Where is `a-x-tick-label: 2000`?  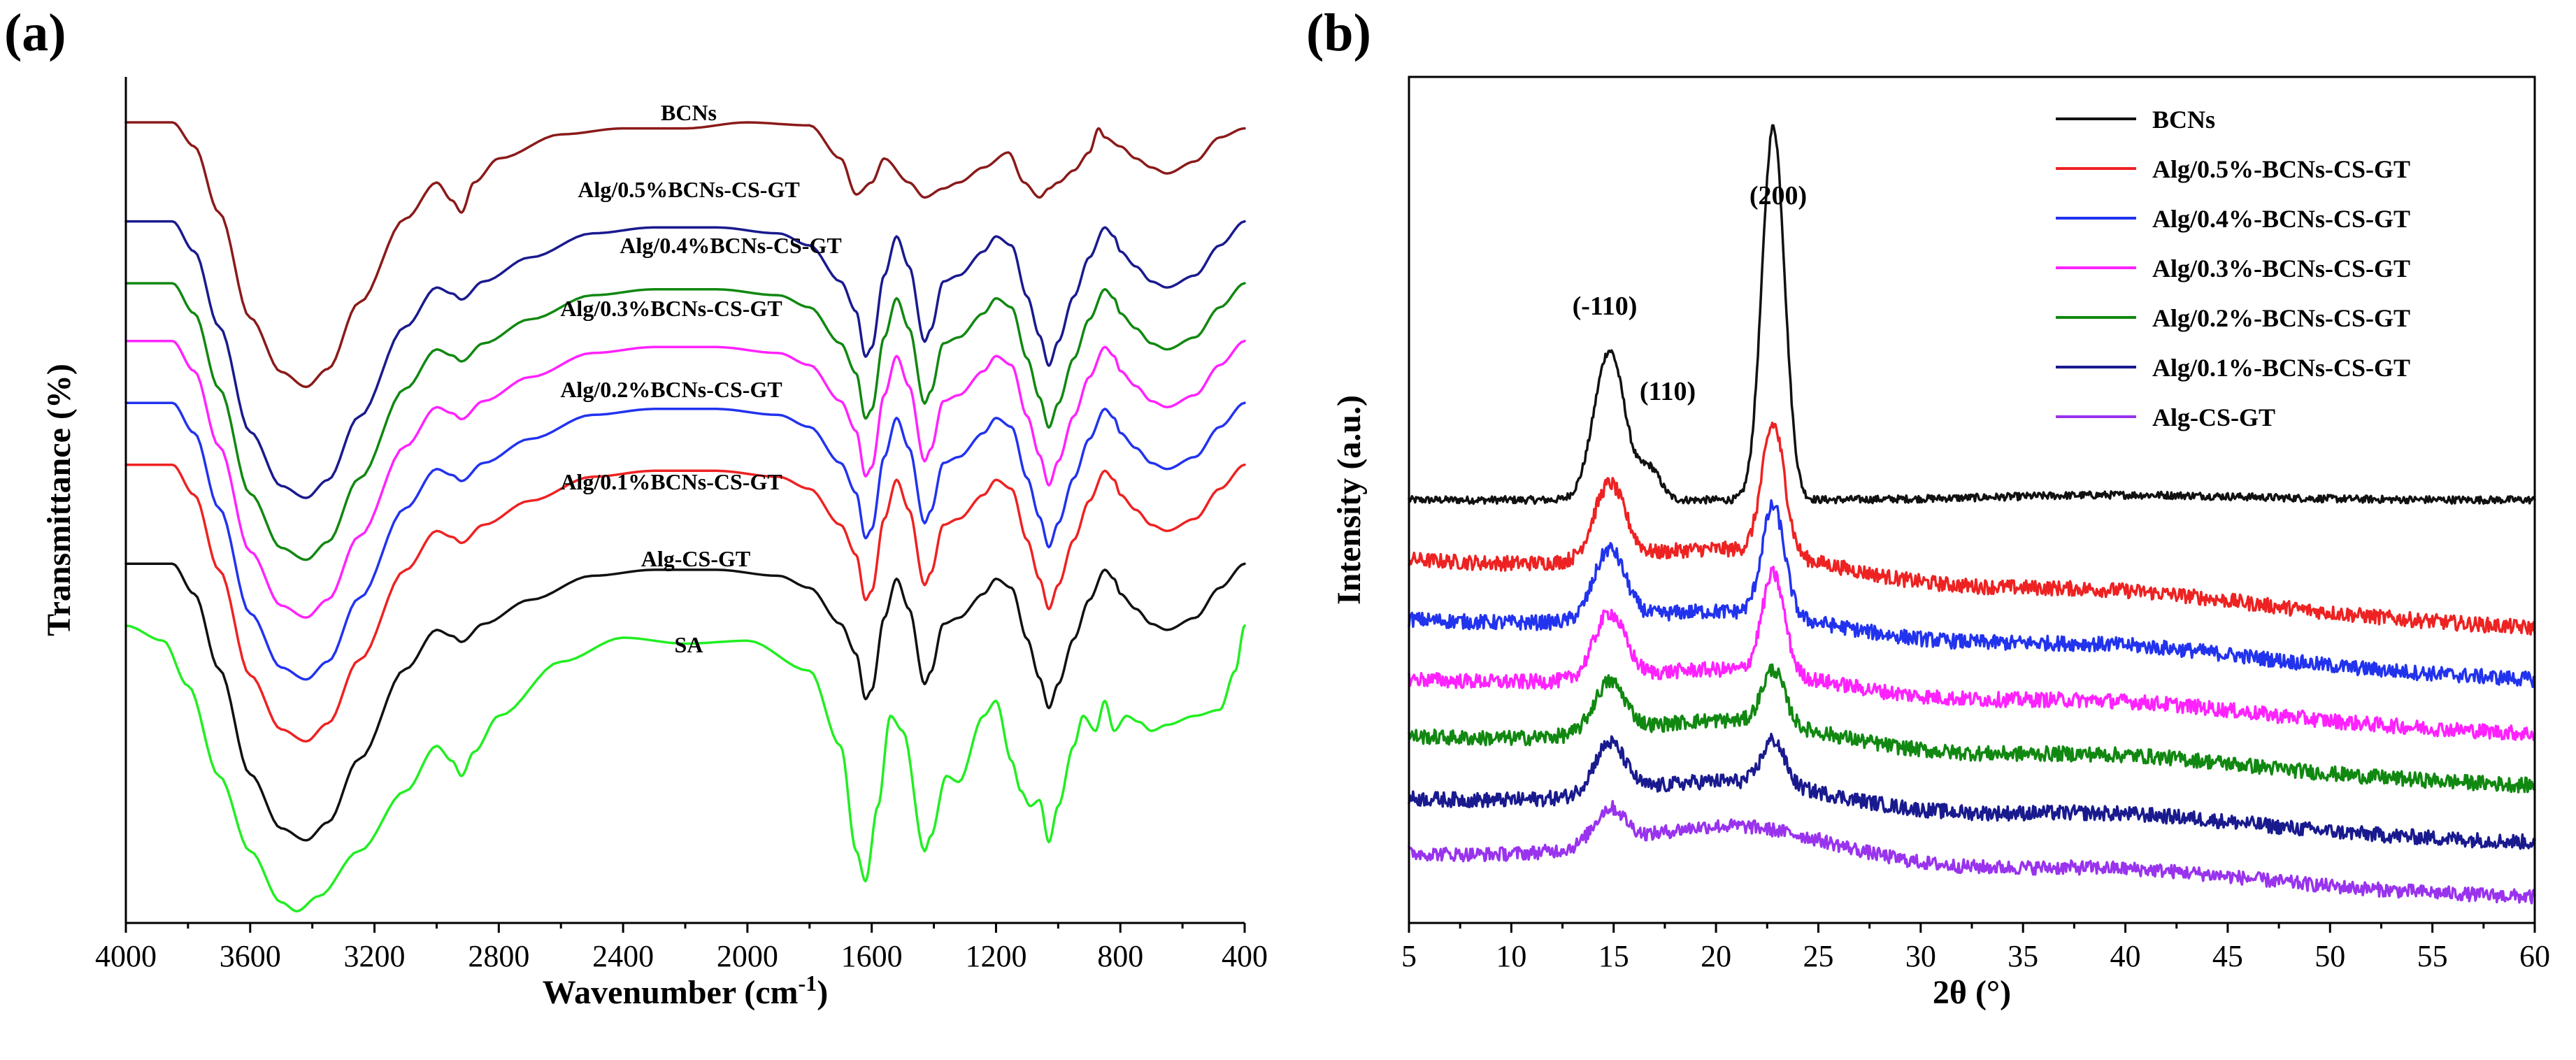 a-x-tick-label: 2000 is located at coordinates (747, 956).